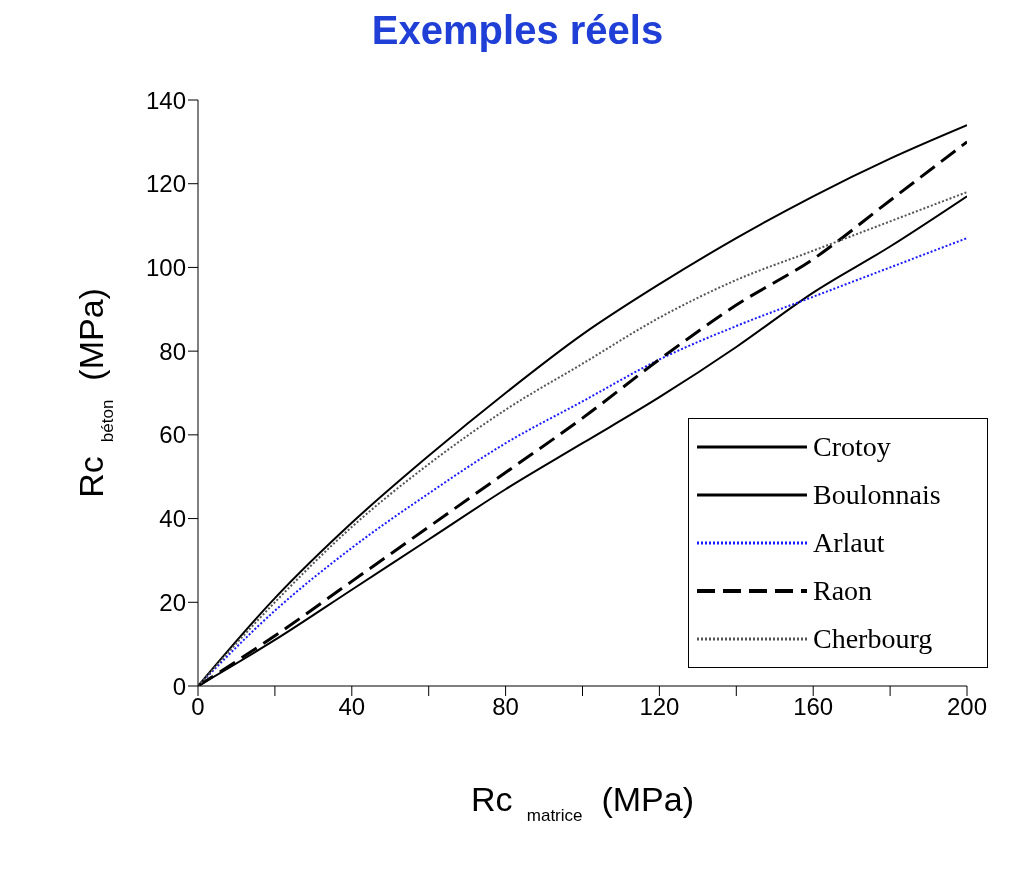 Image resolution: width=1035 pixels, height=884 pixels. What do you see at coordinates (172, 519) in the screenshot?
I see `y-tick-label: 40` at bounding box center [172, 519].